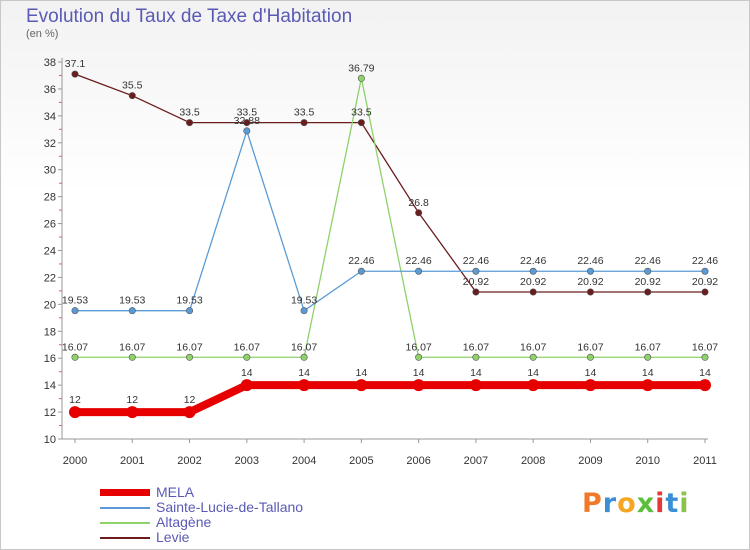 Image resolution: width=750 pixels, height=550 pixels. What do you see at coordinates (189, 461) in the screenshot?
I see `x-tick-label: 2002` at bounding box center [189, 461].